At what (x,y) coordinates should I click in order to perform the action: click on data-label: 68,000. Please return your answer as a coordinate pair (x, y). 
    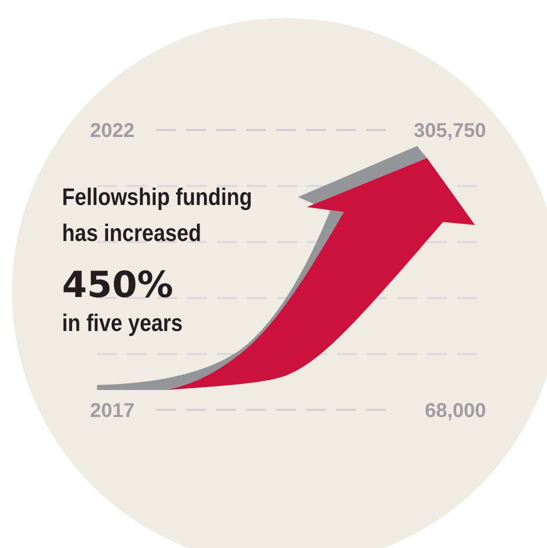
    Looking at the image, I should click on (455, 411).